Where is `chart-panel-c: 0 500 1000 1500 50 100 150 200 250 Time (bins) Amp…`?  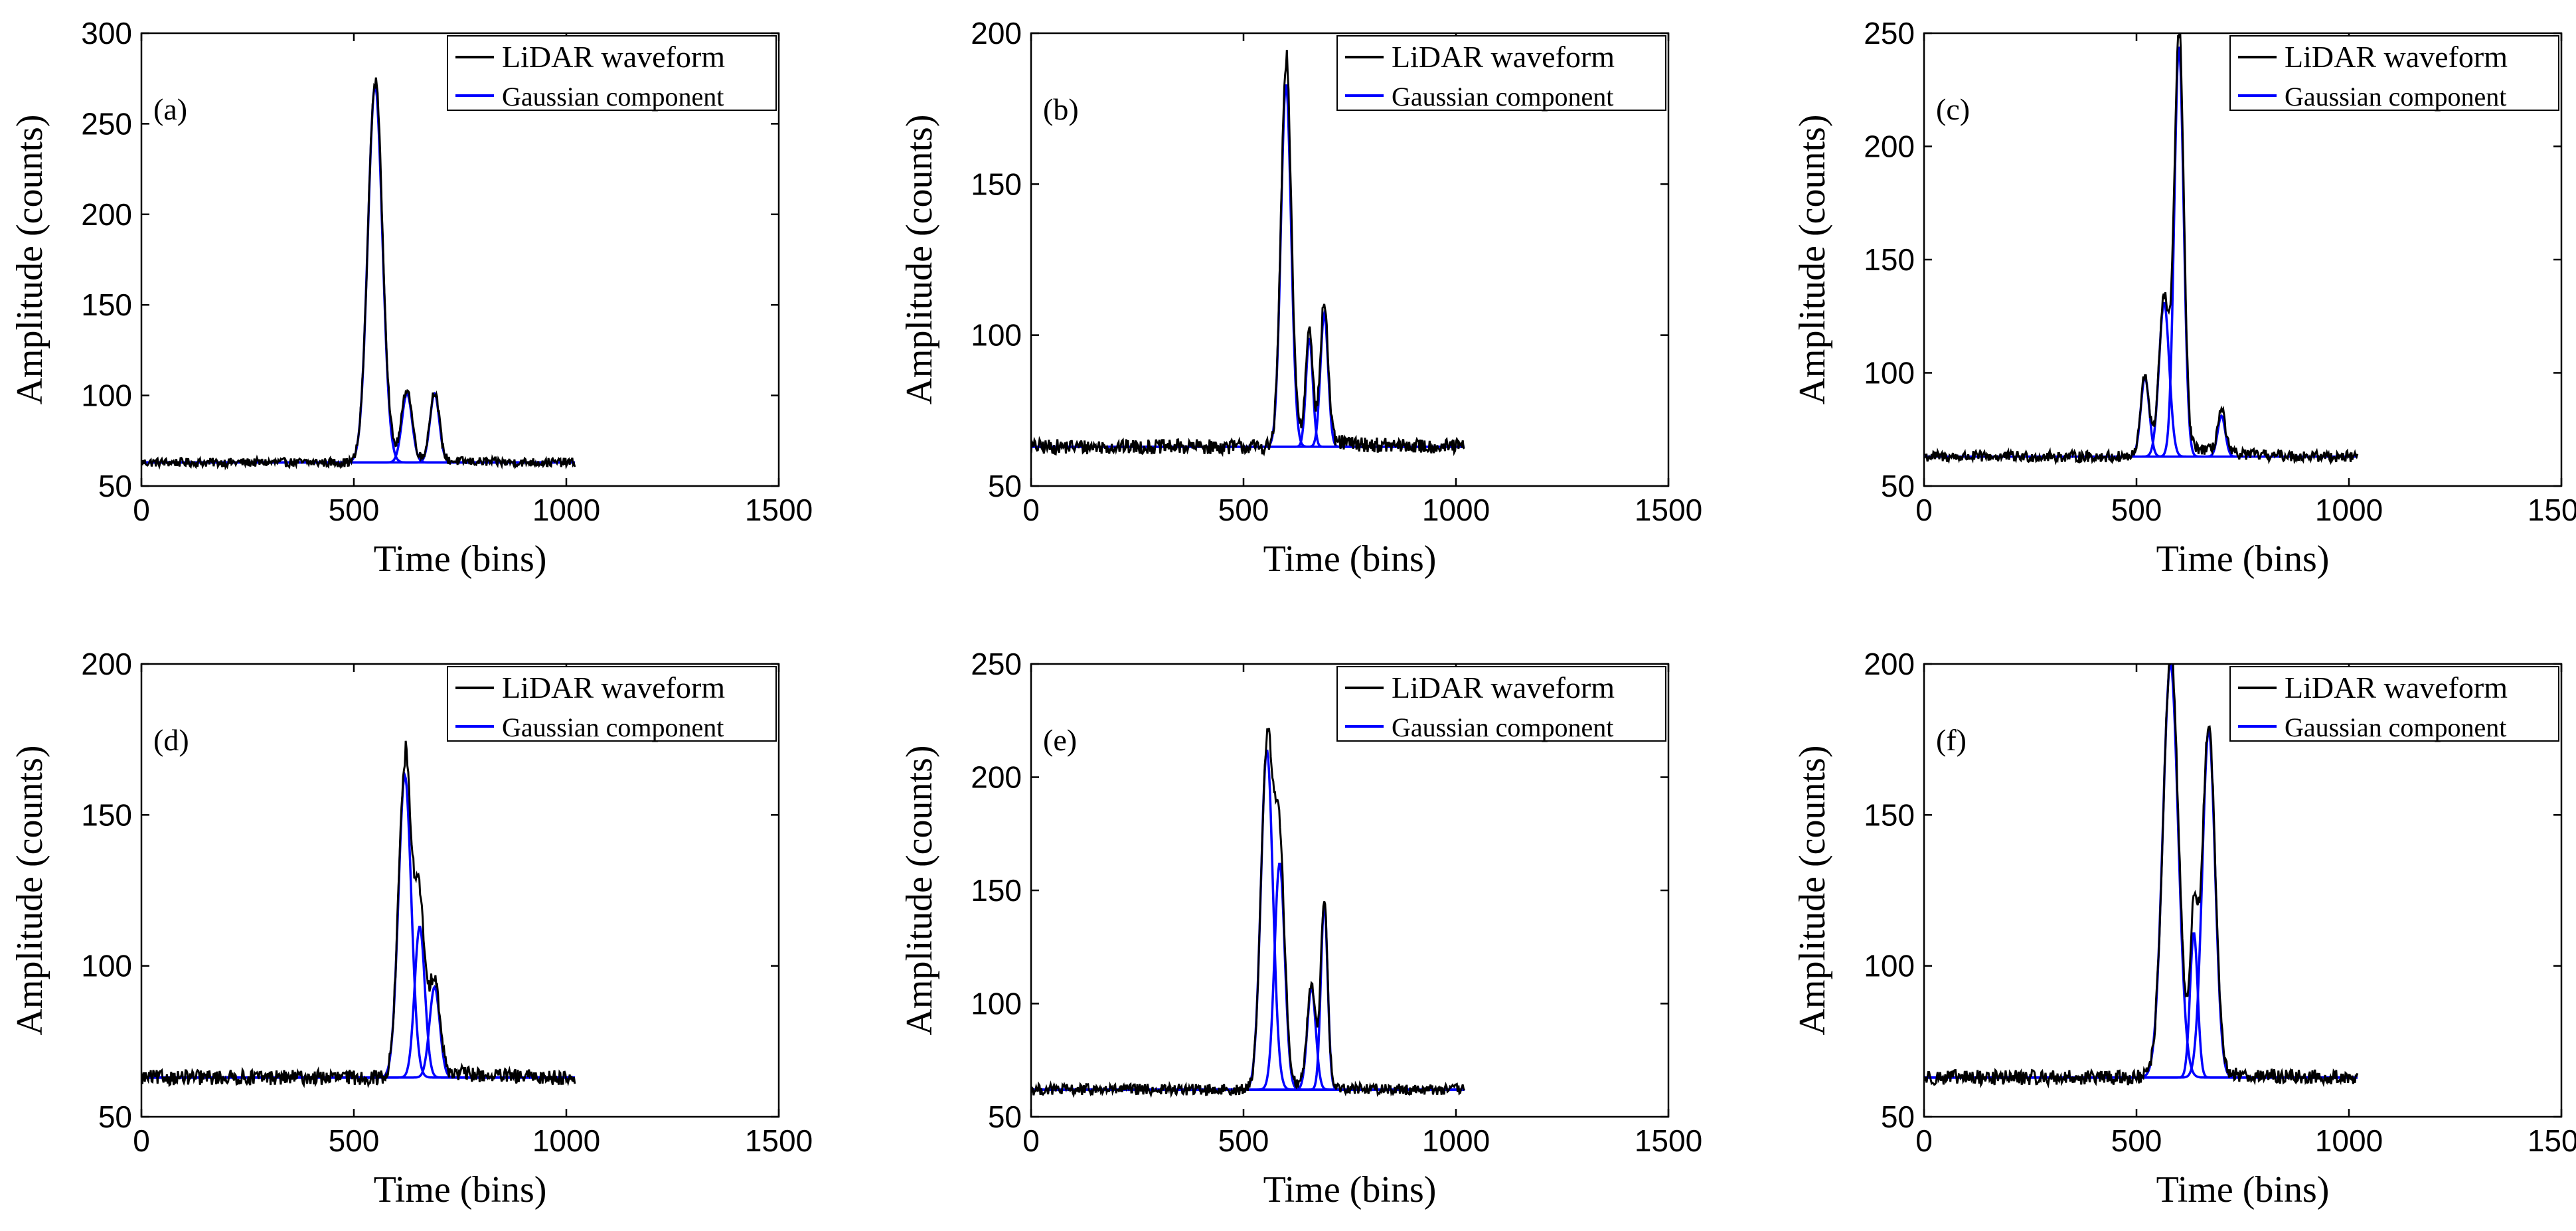 chart-panel-c: 0 500 1000 1500 50 100 150 200 250 Time (bins) Amp… is located at coordinates (2184, 298).